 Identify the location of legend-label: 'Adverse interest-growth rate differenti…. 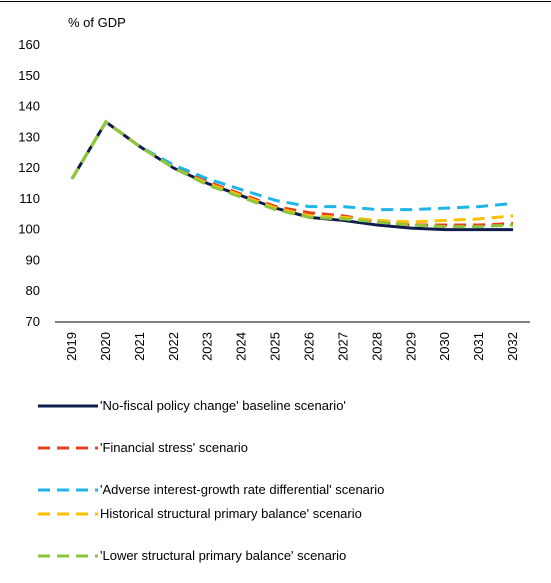
(242, 489).